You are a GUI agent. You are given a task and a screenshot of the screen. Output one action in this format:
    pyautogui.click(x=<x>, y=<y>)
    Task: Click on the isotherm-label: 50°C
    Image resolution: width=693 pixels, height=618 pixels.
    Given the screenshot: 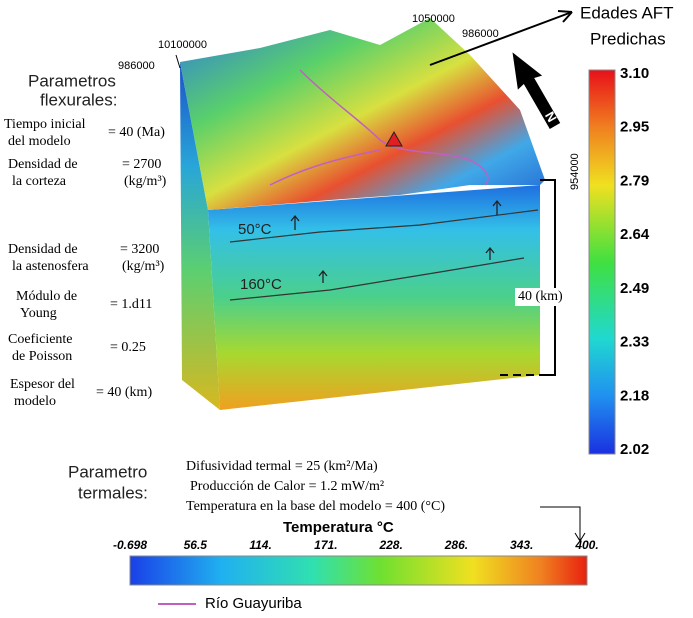 What is the action you would take?
    pyautogui.click(x=255, y=229)
    